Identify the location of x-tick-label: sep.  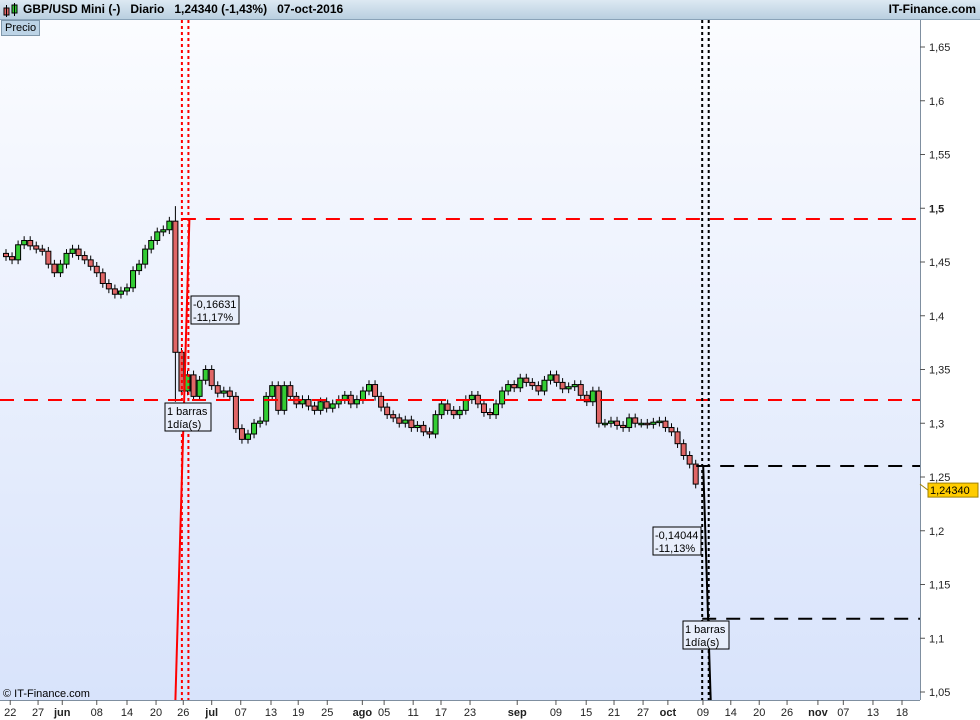
(517, 713).